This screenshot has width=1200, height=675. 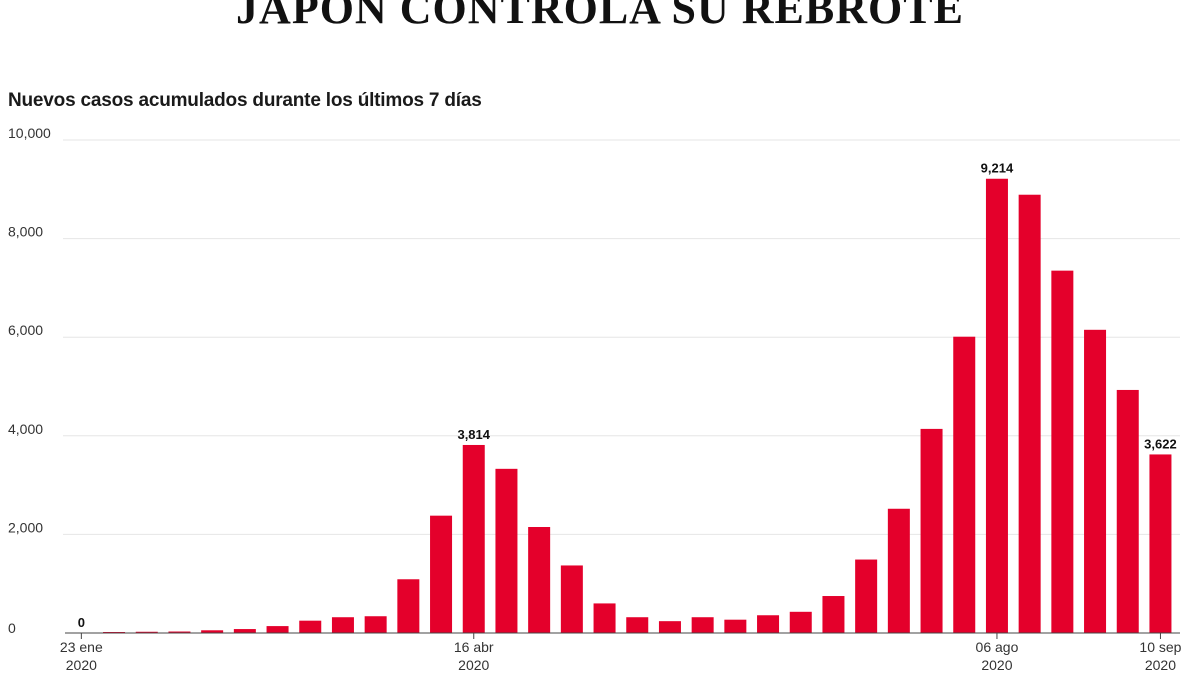 What do you see at coordinates (1160, 647) in the screenshot?
I see `x-tick-label: 10 sep` at bounding box center [1160, 647].